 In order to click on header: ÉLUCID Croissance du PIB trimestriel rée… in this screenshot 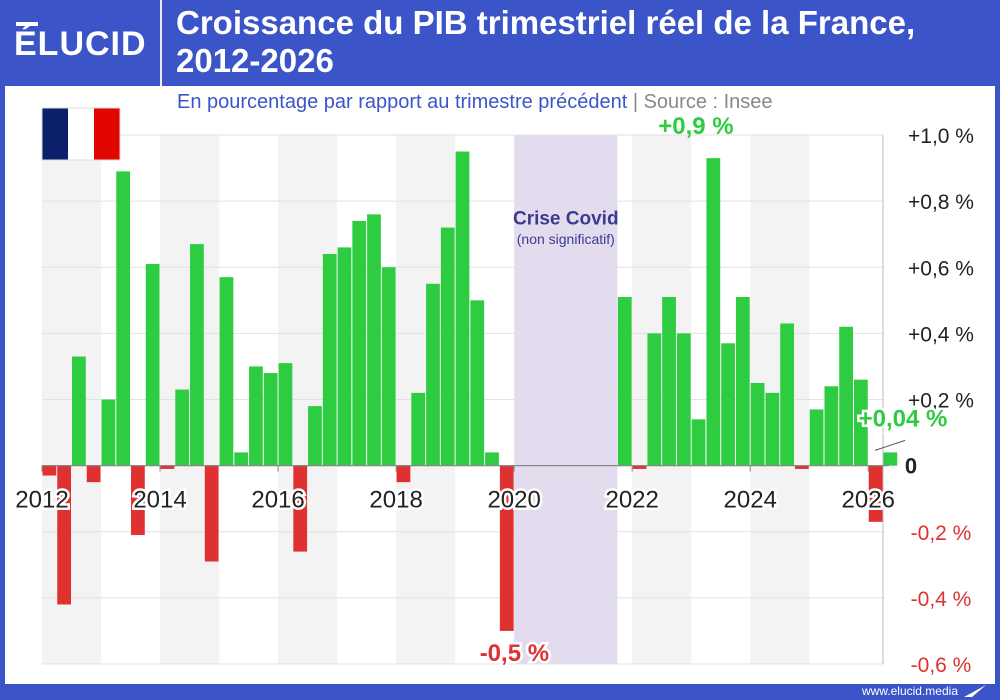, I will do `click(500, 43)`.